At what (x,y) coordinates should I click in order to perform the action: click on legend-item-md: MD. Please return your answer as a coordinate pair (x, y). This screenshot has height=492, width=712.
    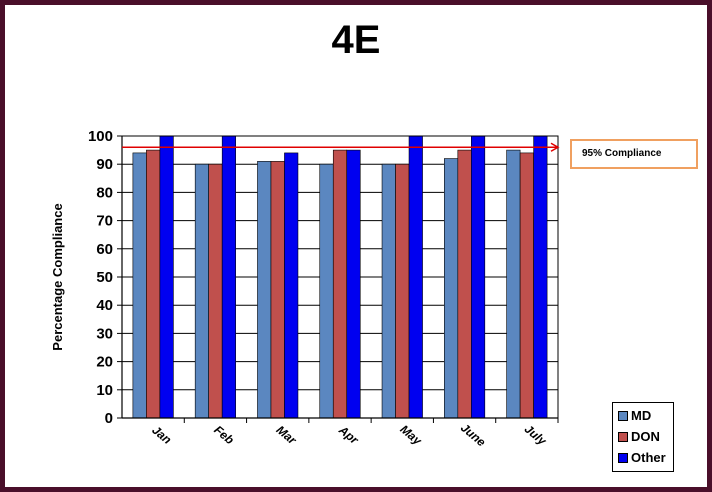
    Looking at the image, I should click on (645, 415).